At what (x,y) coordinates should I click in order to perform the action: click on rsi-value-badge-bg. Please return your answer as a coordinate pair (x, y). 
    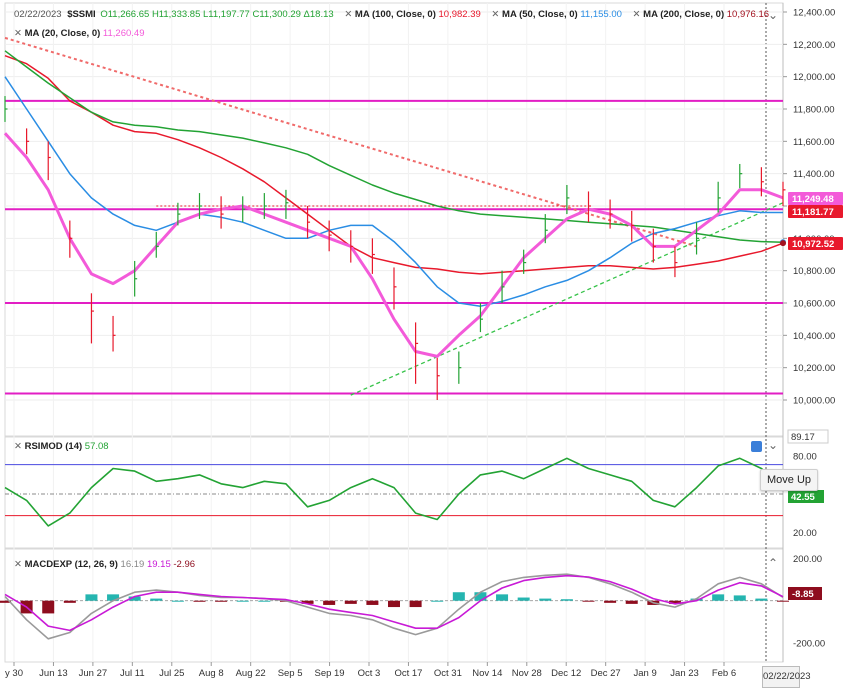
    Looking at the image, I should click on (806, 496).